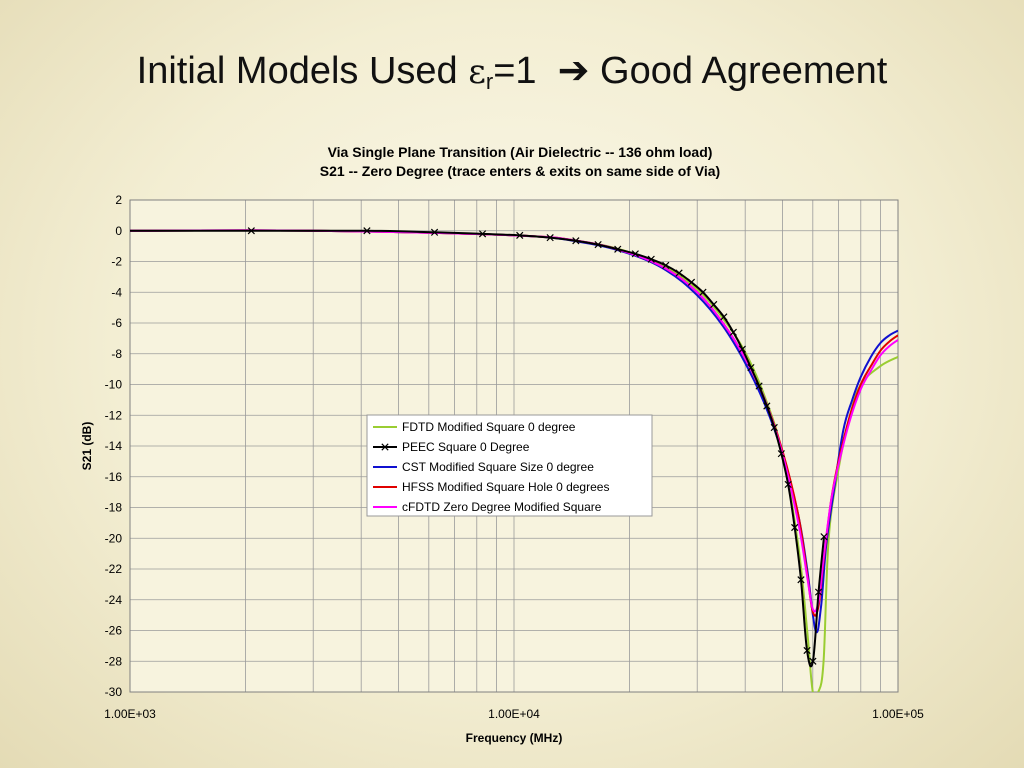  I want to click on epsilon-subscript: r, so click(489, 81).